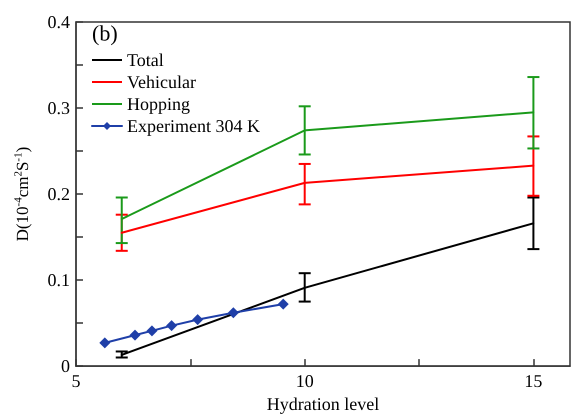 Image resolution: width=574 pixels, height=418 pixels. What do you see at coordinates (65, 366) in the screenshot?
I see `y-tick-label: 0` at bounding box center [65, 366].